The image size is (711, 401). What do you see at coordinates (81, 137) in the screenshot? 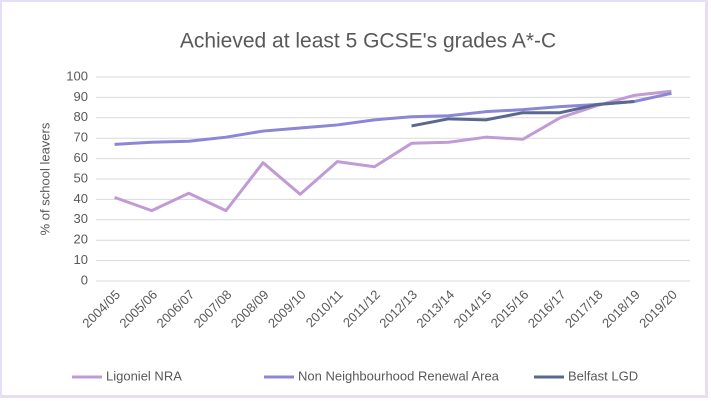
I see `y-tick-label: 70` at bounding box center [81, 137].